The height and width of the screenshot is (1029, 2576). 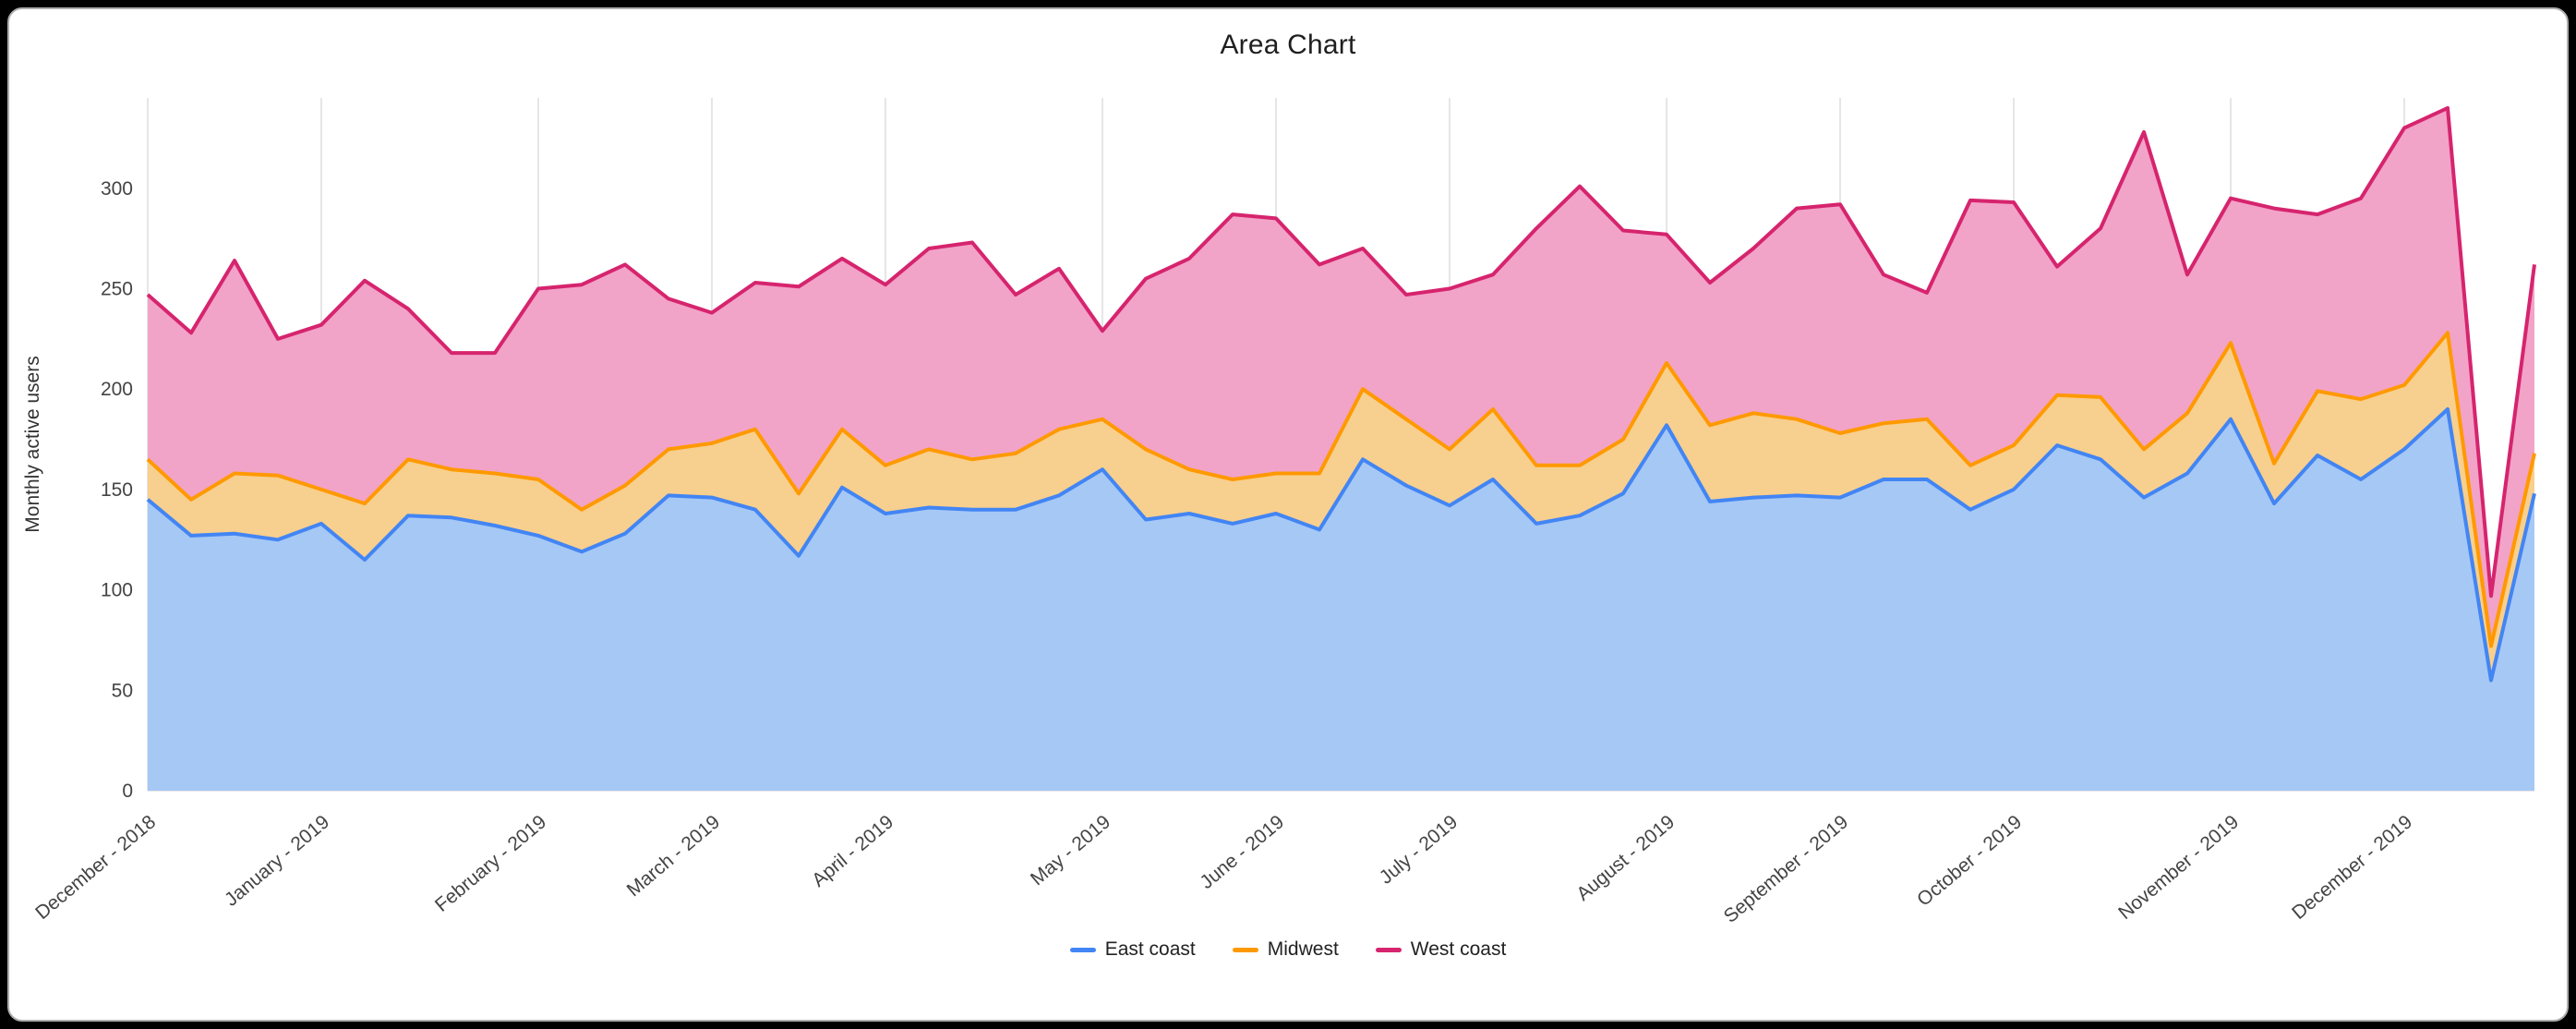 I want to click on y-tick-label: 300, so click(x=117, y=189).